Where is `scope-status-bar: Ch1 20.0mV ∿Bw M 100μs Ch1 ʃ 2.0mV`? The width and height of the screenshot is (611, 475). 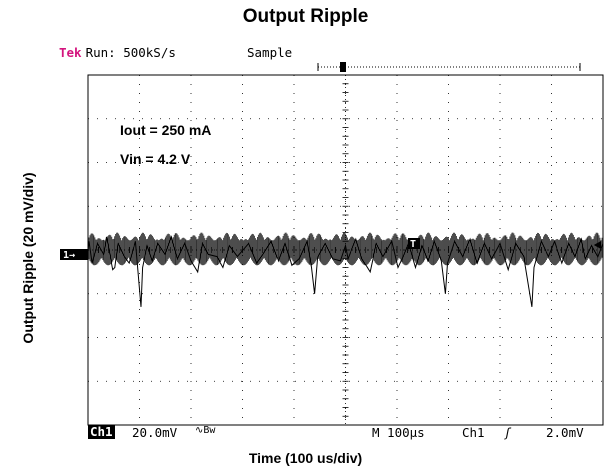
scope-status-bar: Ch1 20.0mV ∿Bw M 100μs Ch1 ʃ 2.0mV is located at coordinates (348, 433).